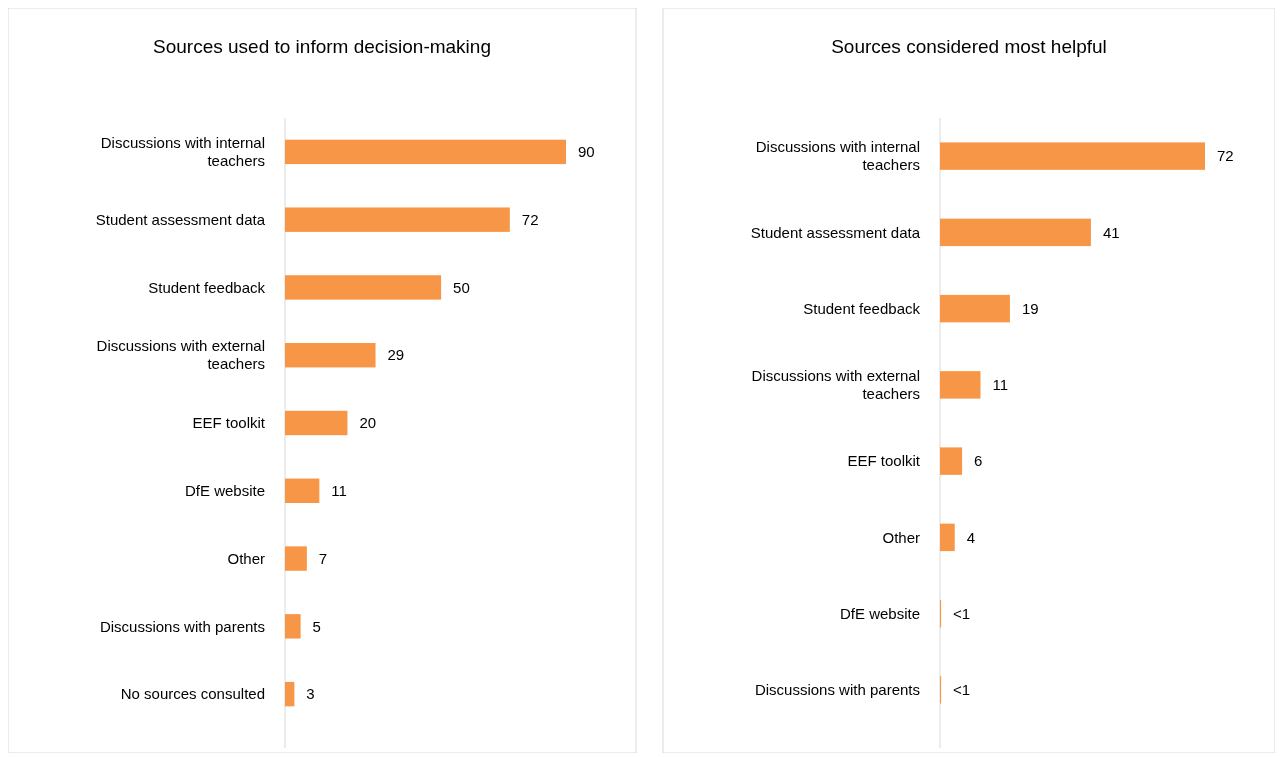  Describe the element at coordinates (192, 694) in the screenshot. I see `y-tick-label: No sources consulted` at that location.